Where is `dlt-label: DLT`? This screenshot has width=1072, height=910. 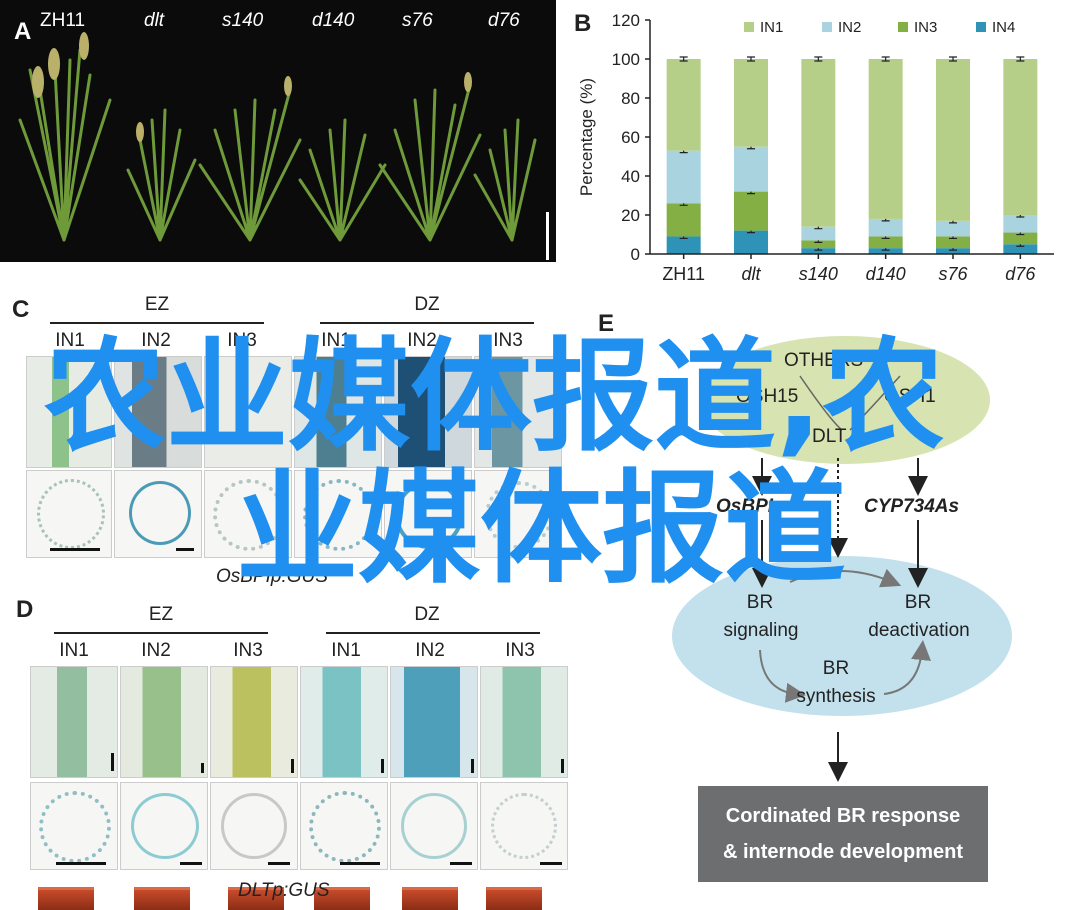 dlt-label: DLT is located at coordinates (829, 436).